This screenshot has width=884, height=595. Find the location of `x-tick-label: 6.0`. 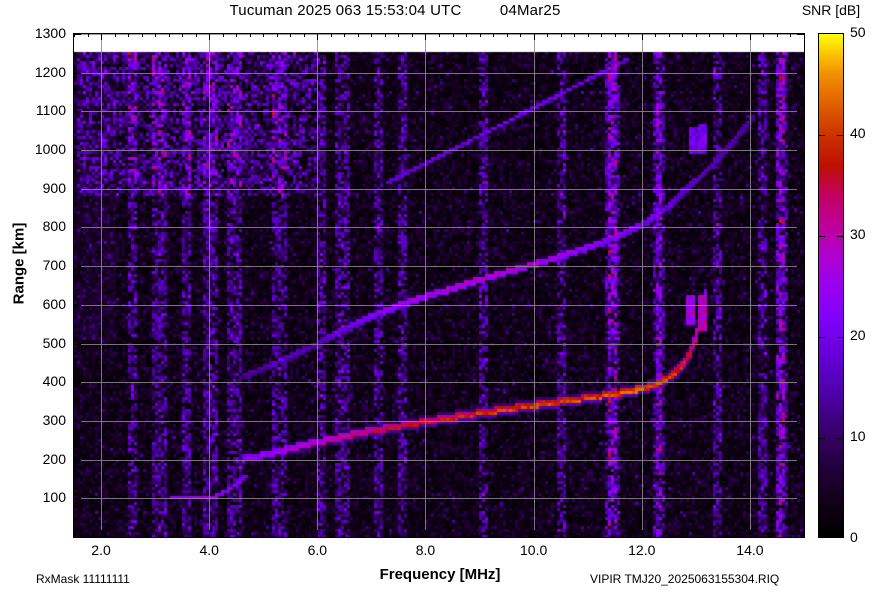

x-tick-label: 6.0 is located at coordinates (317, 550).